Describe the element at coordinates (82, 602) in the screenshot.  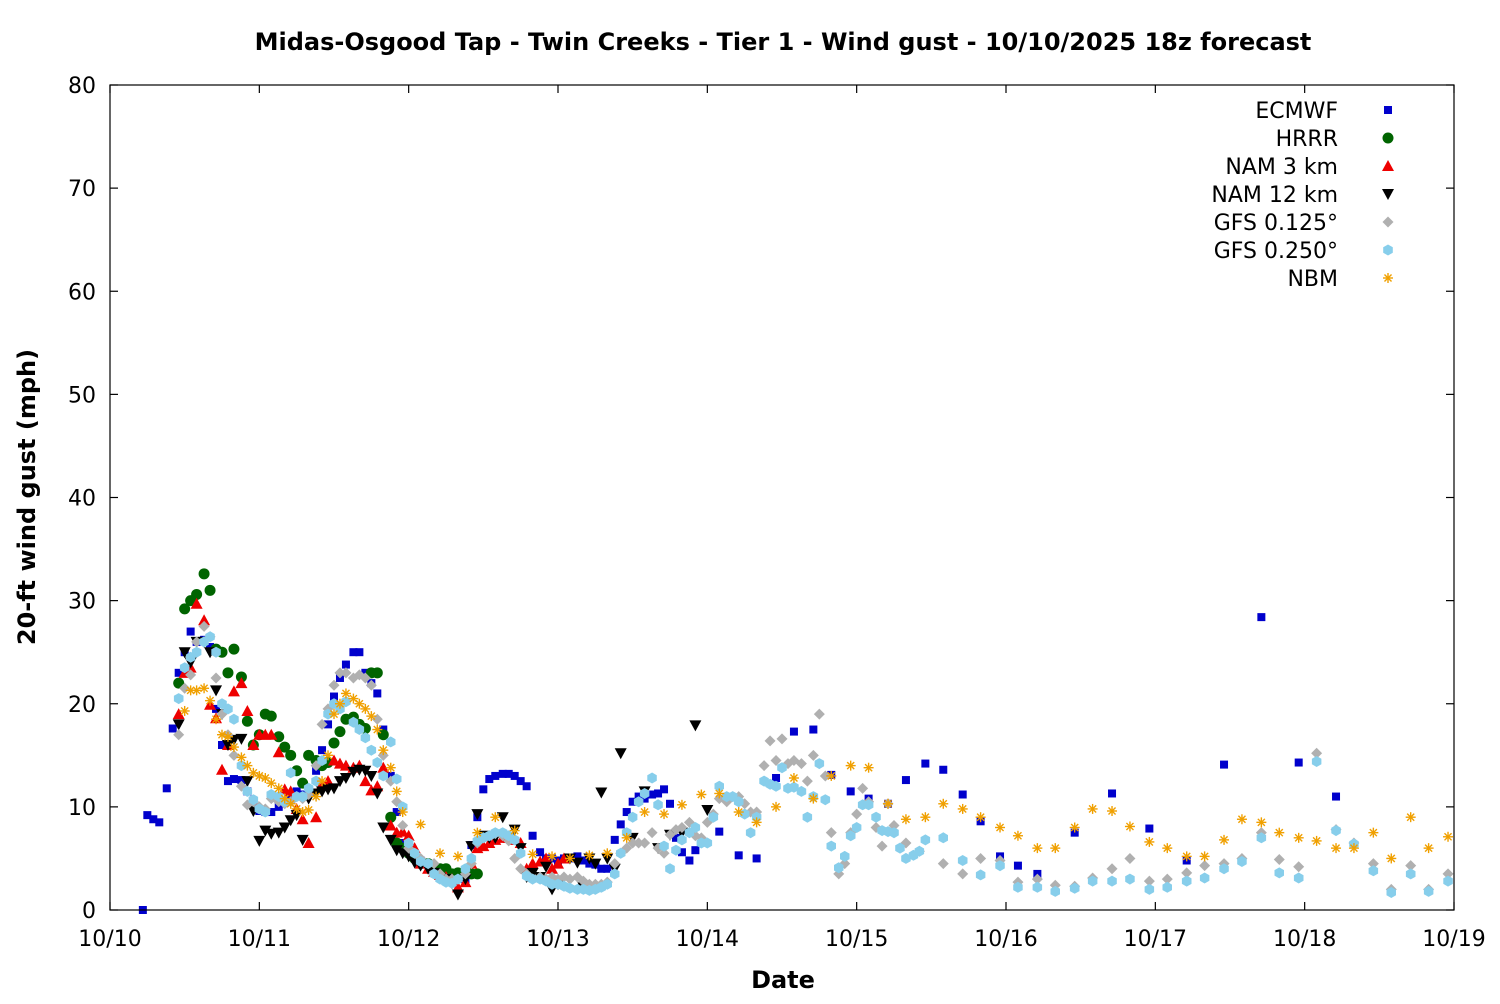
I see `y-tick-label: 30` at that location.